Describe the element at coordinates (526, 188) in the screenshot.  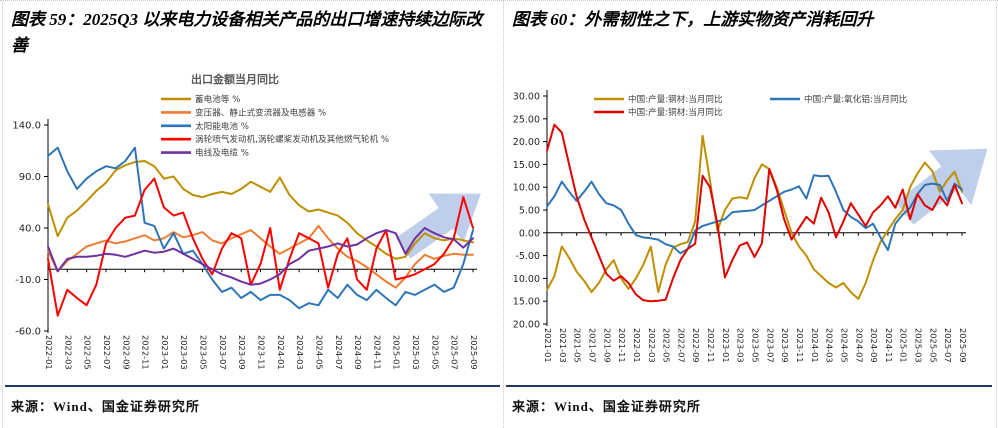
I see `y-axis-label: 10.00` at that location.